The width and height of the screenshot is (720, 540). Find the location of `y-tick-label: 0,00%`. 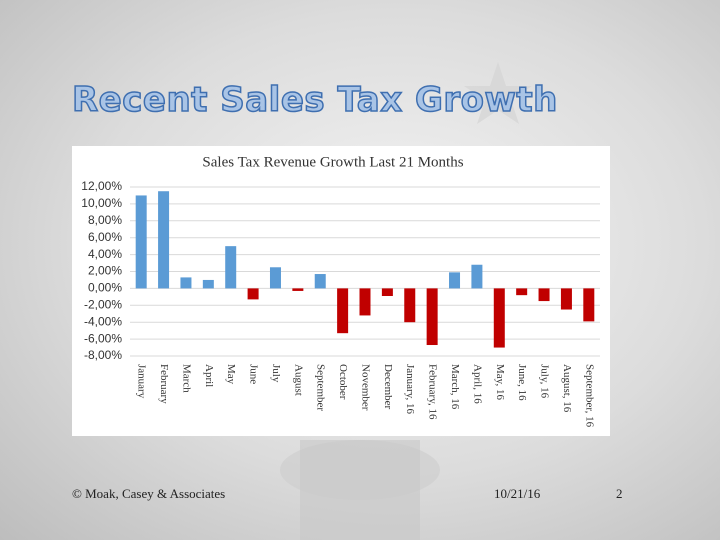

y-tick-label: 0,00% is located at coordinates (105, 288).